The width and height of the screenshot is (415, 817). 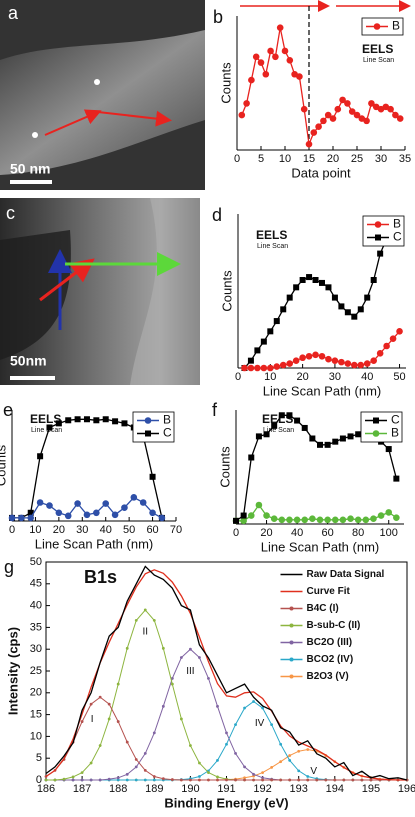 What do you see at coordinates (36, 627) in the screenshot?
I see `y-tick-label: 35` at bounding box center [36, 627].